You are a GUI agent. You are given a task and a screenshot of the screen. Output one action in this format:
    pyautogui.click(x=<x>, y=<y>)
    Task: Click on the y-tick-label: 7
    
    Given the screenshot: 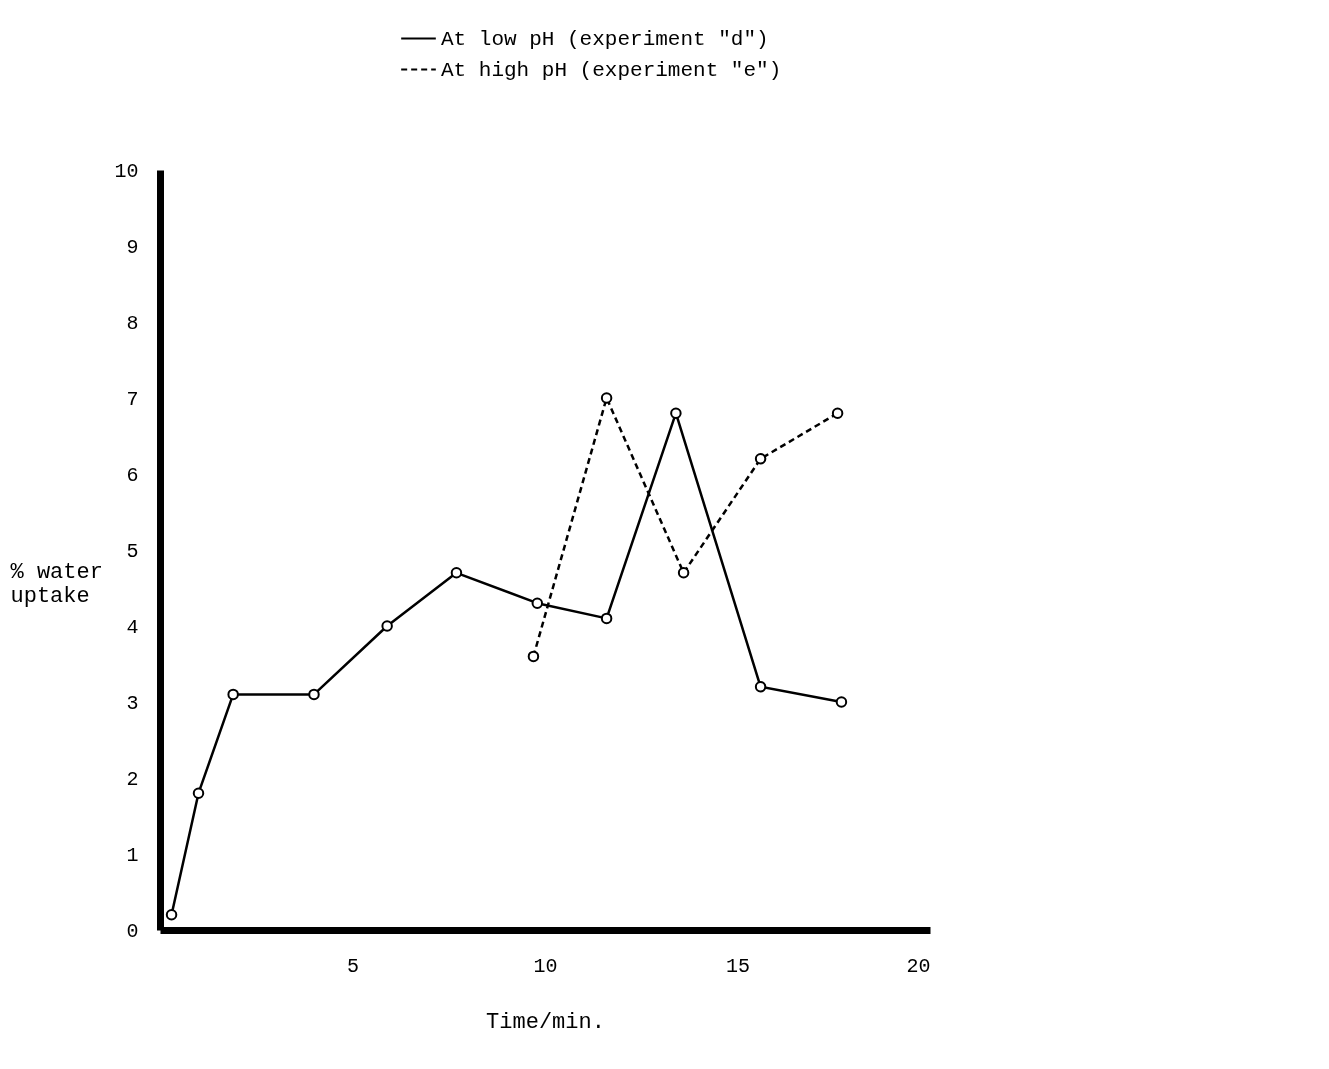 What is the action you would take?
    pyautogui.click(x=132, y=399)
    